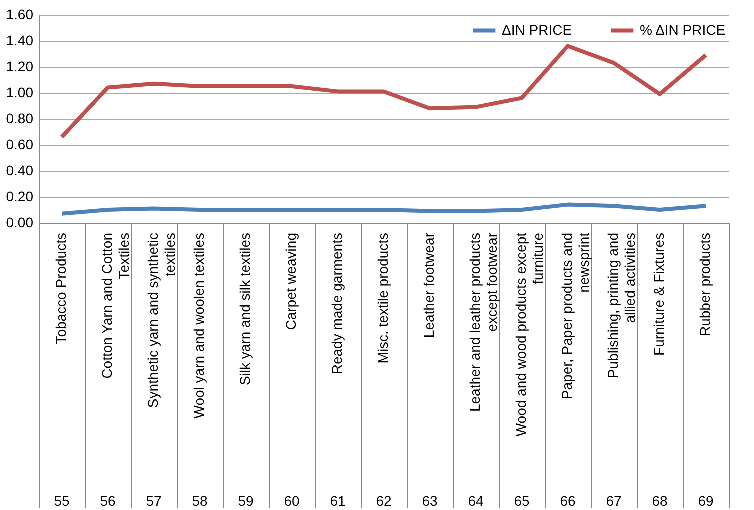 This screenshot has height=510, width=754. What do you see at coordinates (291, 281) in the screenshot?
I see `x-tick-label: Carpet weaving` at bounding box center [291, 281].